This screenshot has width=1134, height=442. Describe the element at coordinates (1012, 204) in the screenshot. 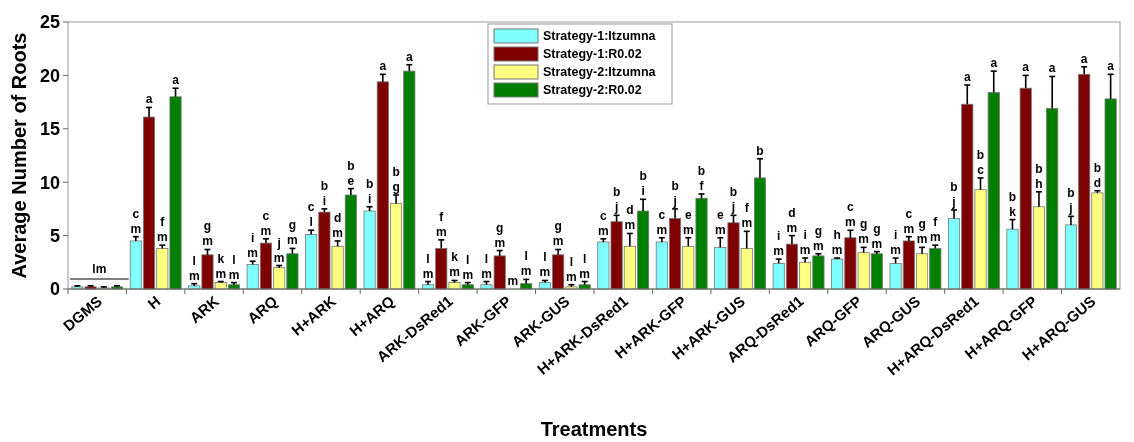

I see `data-label: b k` at that location.